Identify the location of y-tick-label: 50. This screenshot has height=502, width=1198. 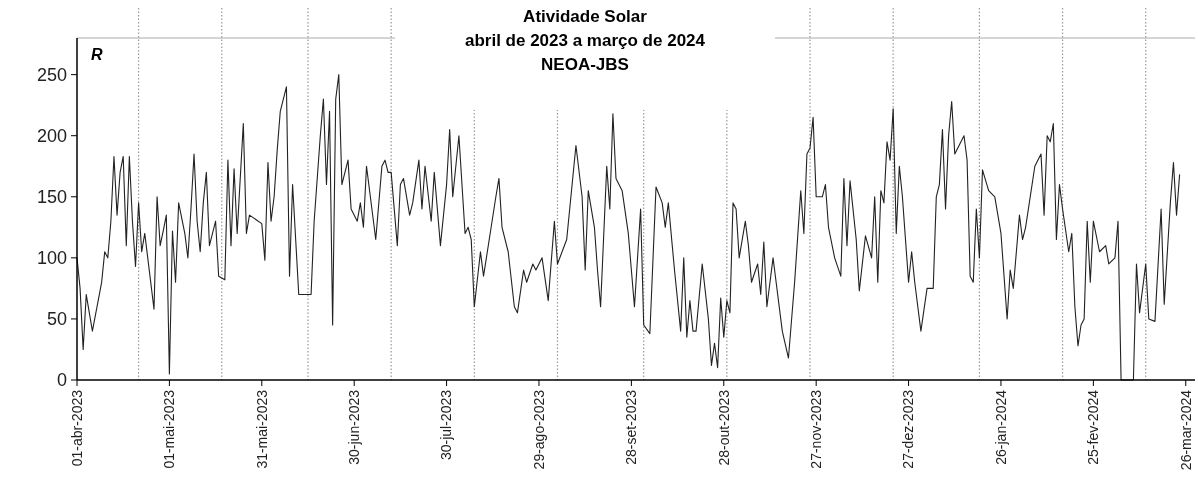
(56, 319).